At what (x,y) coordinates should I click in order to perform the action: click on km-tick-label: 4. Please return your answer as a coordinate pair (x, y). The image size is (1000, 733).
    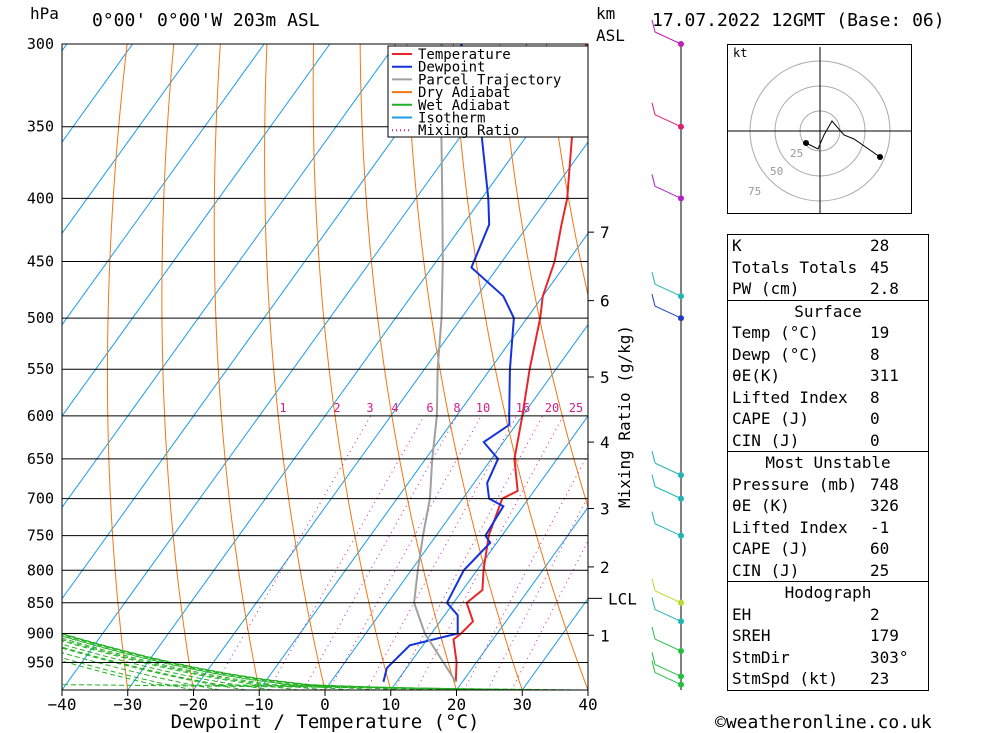
    Looking at the image, I should click on (605, 442).